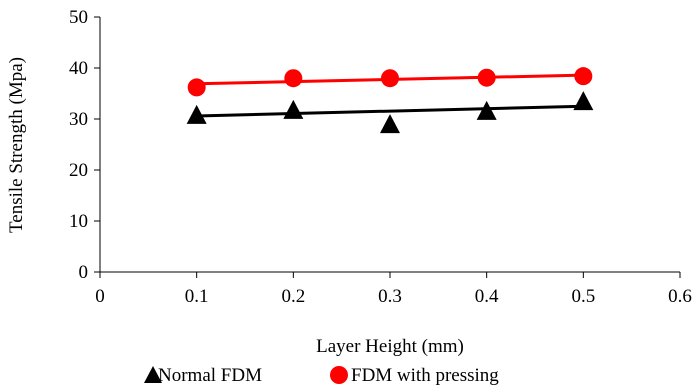 This screenshot has height=389, width=695. Describe the element at coordinates (339, 375) in the screenshot. I see `legend-circle-marker` at that location.